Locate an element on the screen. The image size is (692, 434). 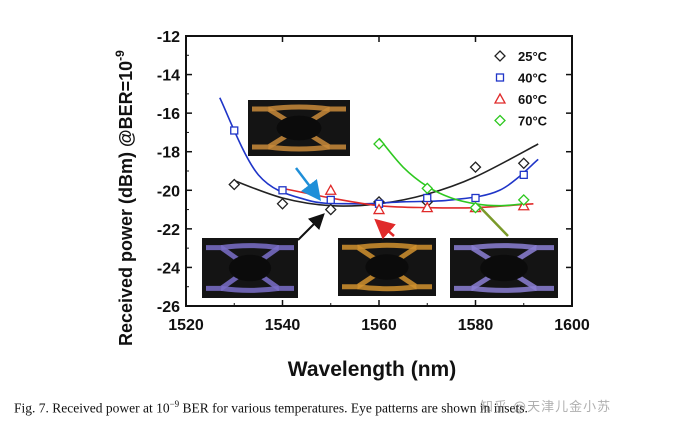
watermark: 知乎 @天津儿金小苏 is located at coordinates (546, 407).